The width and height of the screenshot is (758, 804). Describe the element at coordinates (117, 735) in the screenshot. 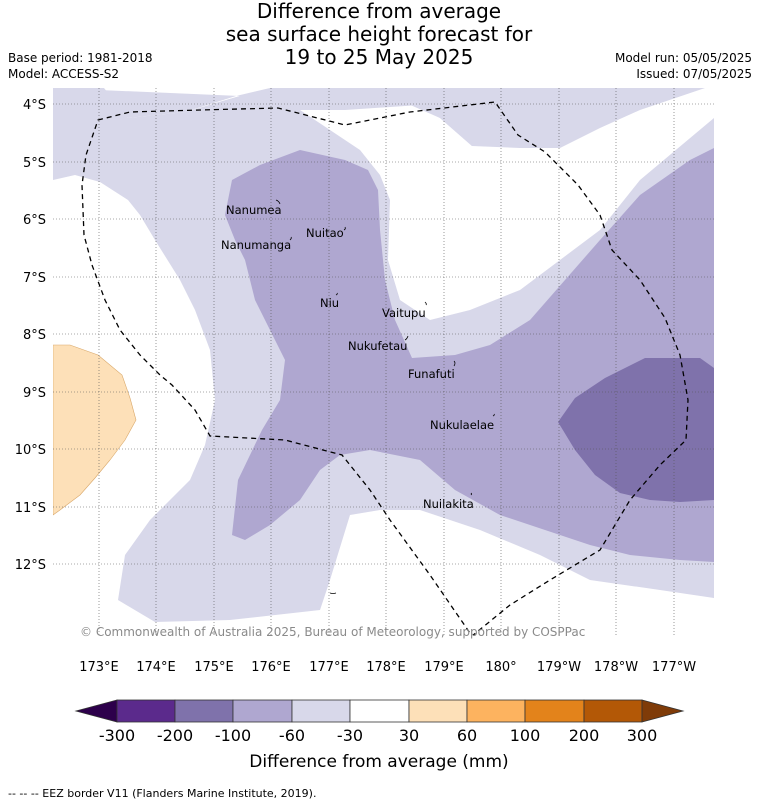

I see `colorbar-tick: -300` at that location.